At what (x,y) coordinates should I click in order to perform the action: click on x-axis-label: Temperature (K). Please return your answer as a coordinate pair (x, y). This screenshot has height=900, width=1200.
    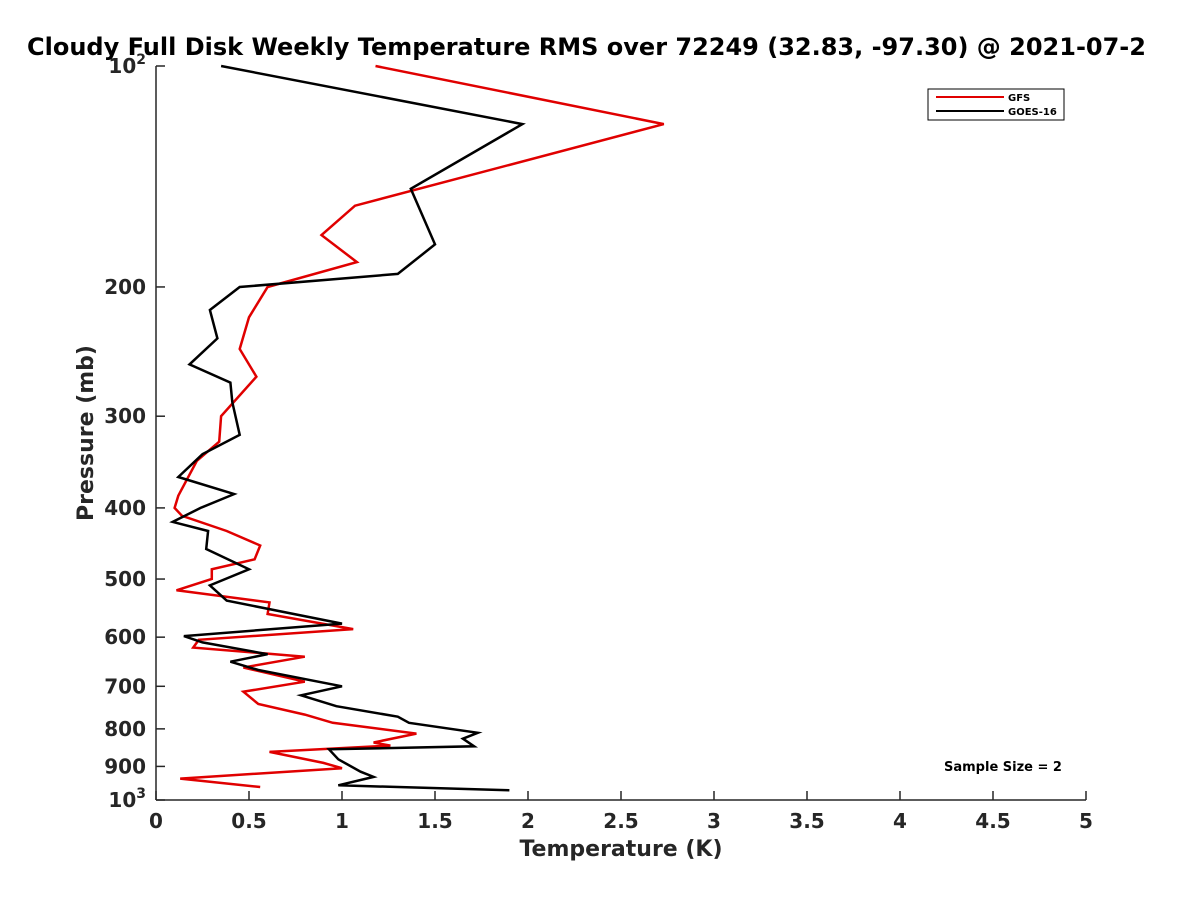
    Looking at the image, I should click on (620, 849).